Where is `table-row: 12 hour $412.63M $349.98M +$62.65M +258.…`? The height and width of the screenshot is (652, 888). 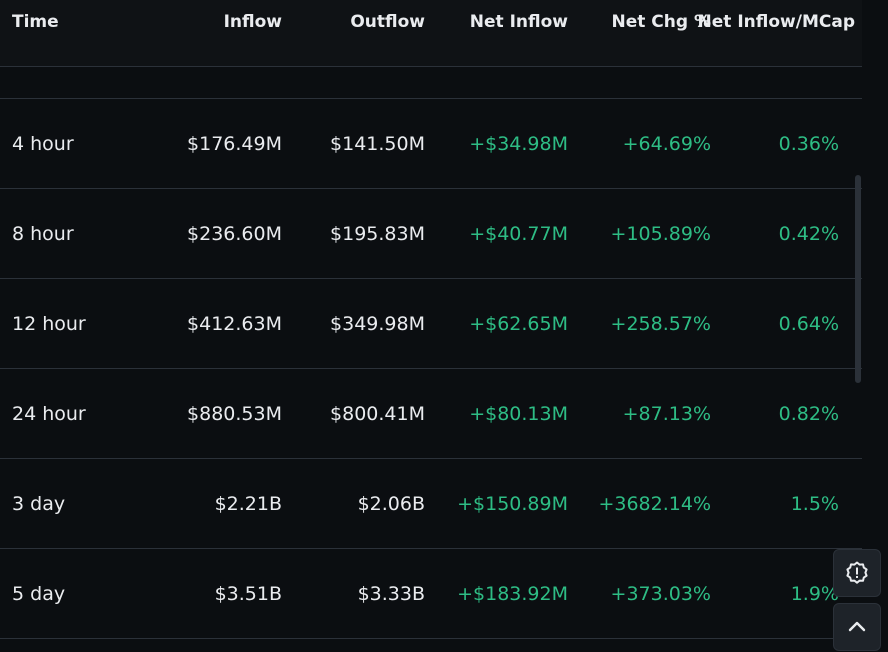 table-row: 12 hour $412.63M $349.98M +$62.65M +258.… is located at coordinates (431, 324).